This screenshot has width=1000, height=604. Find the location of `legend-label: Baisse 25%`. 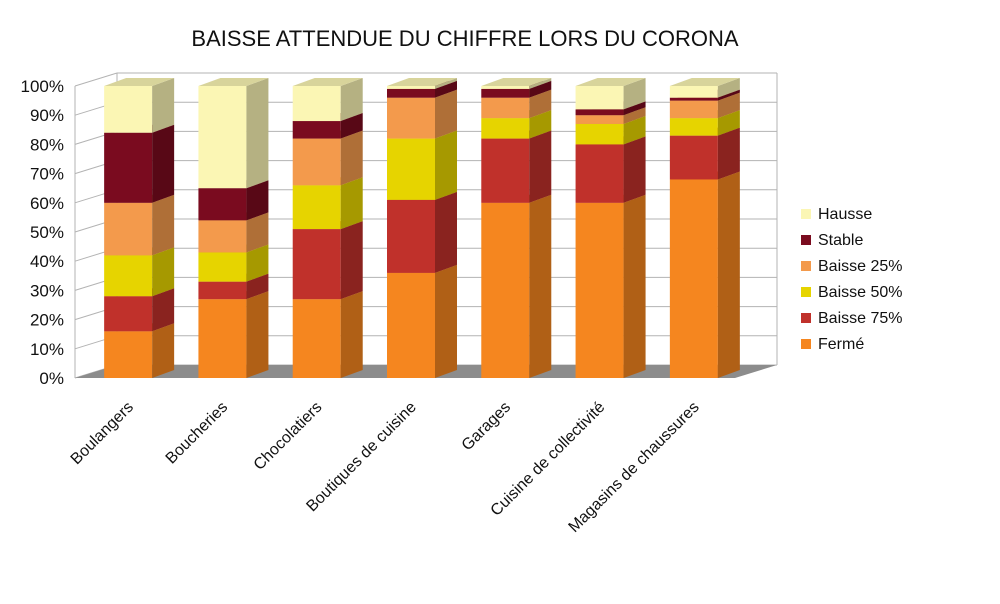

legend-label: Baisse 25% is located at coordinates (860, 266).